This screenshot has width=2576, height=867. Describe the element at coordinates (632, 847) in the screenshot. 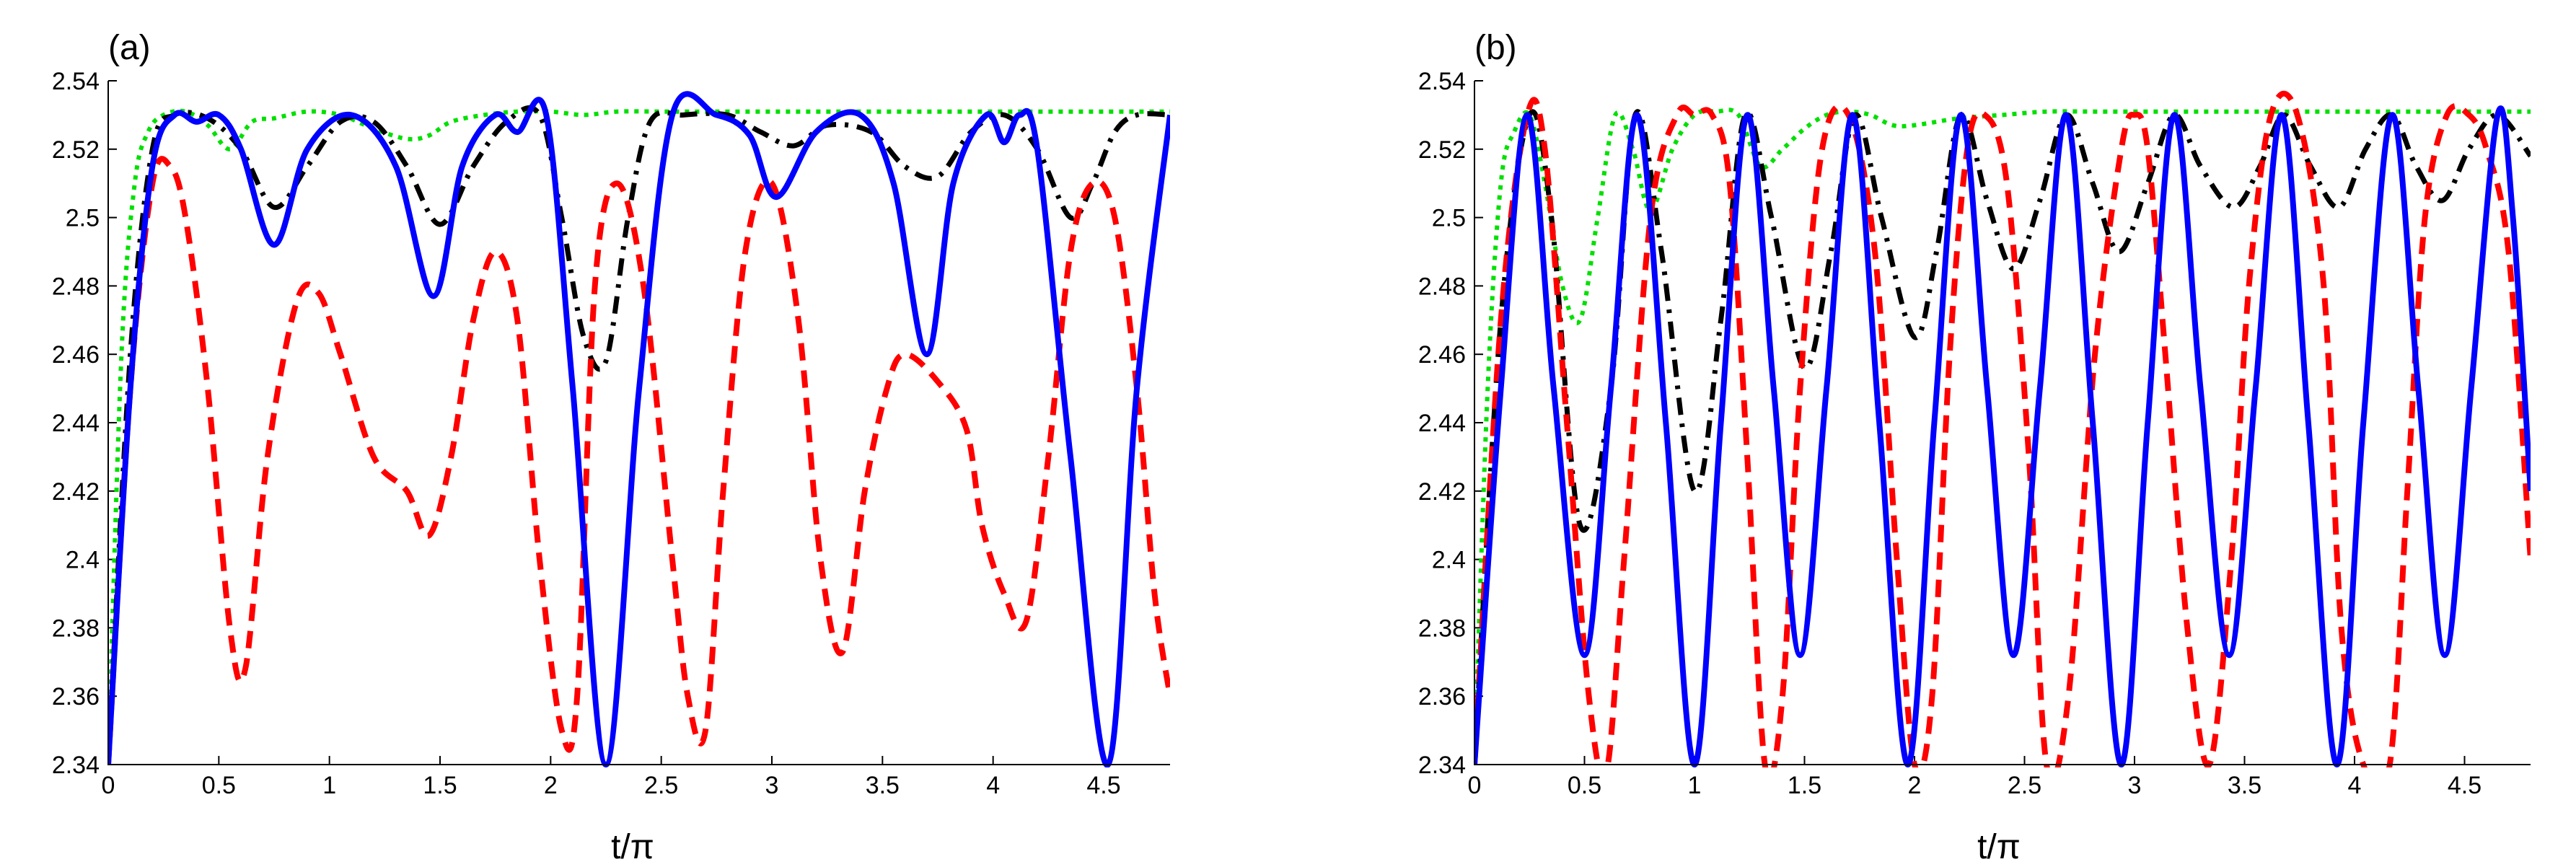

I see `panel-a-xlabel: t/π` at that location.